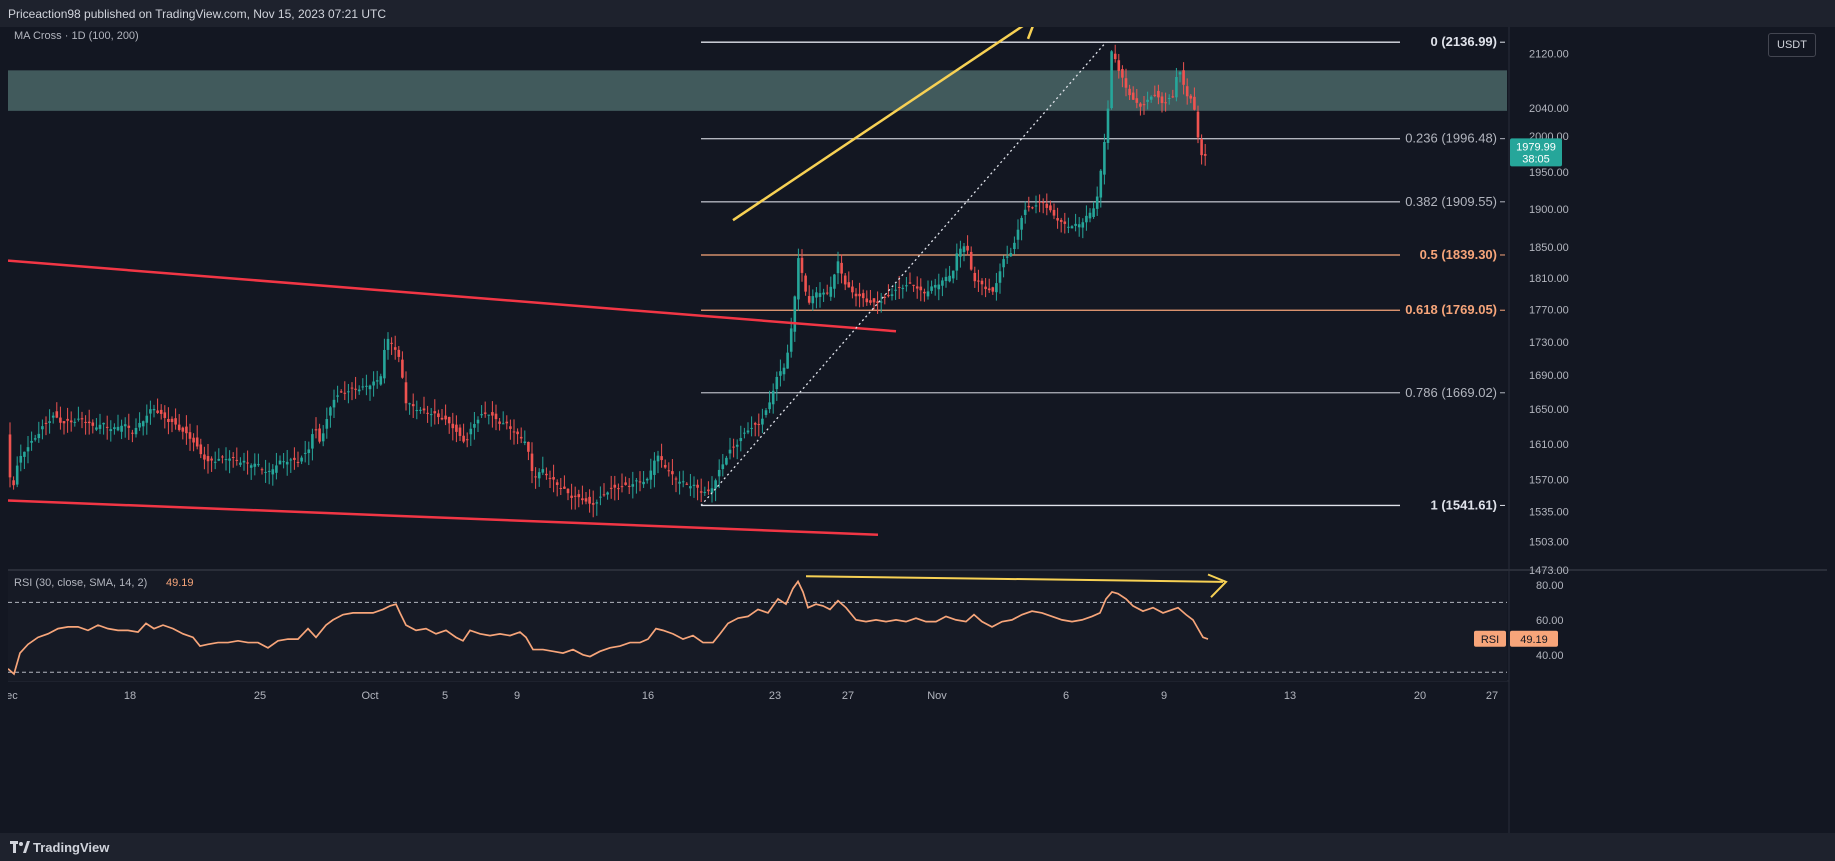  I want to click on time-axis-tick: 9, so click(517, 696).